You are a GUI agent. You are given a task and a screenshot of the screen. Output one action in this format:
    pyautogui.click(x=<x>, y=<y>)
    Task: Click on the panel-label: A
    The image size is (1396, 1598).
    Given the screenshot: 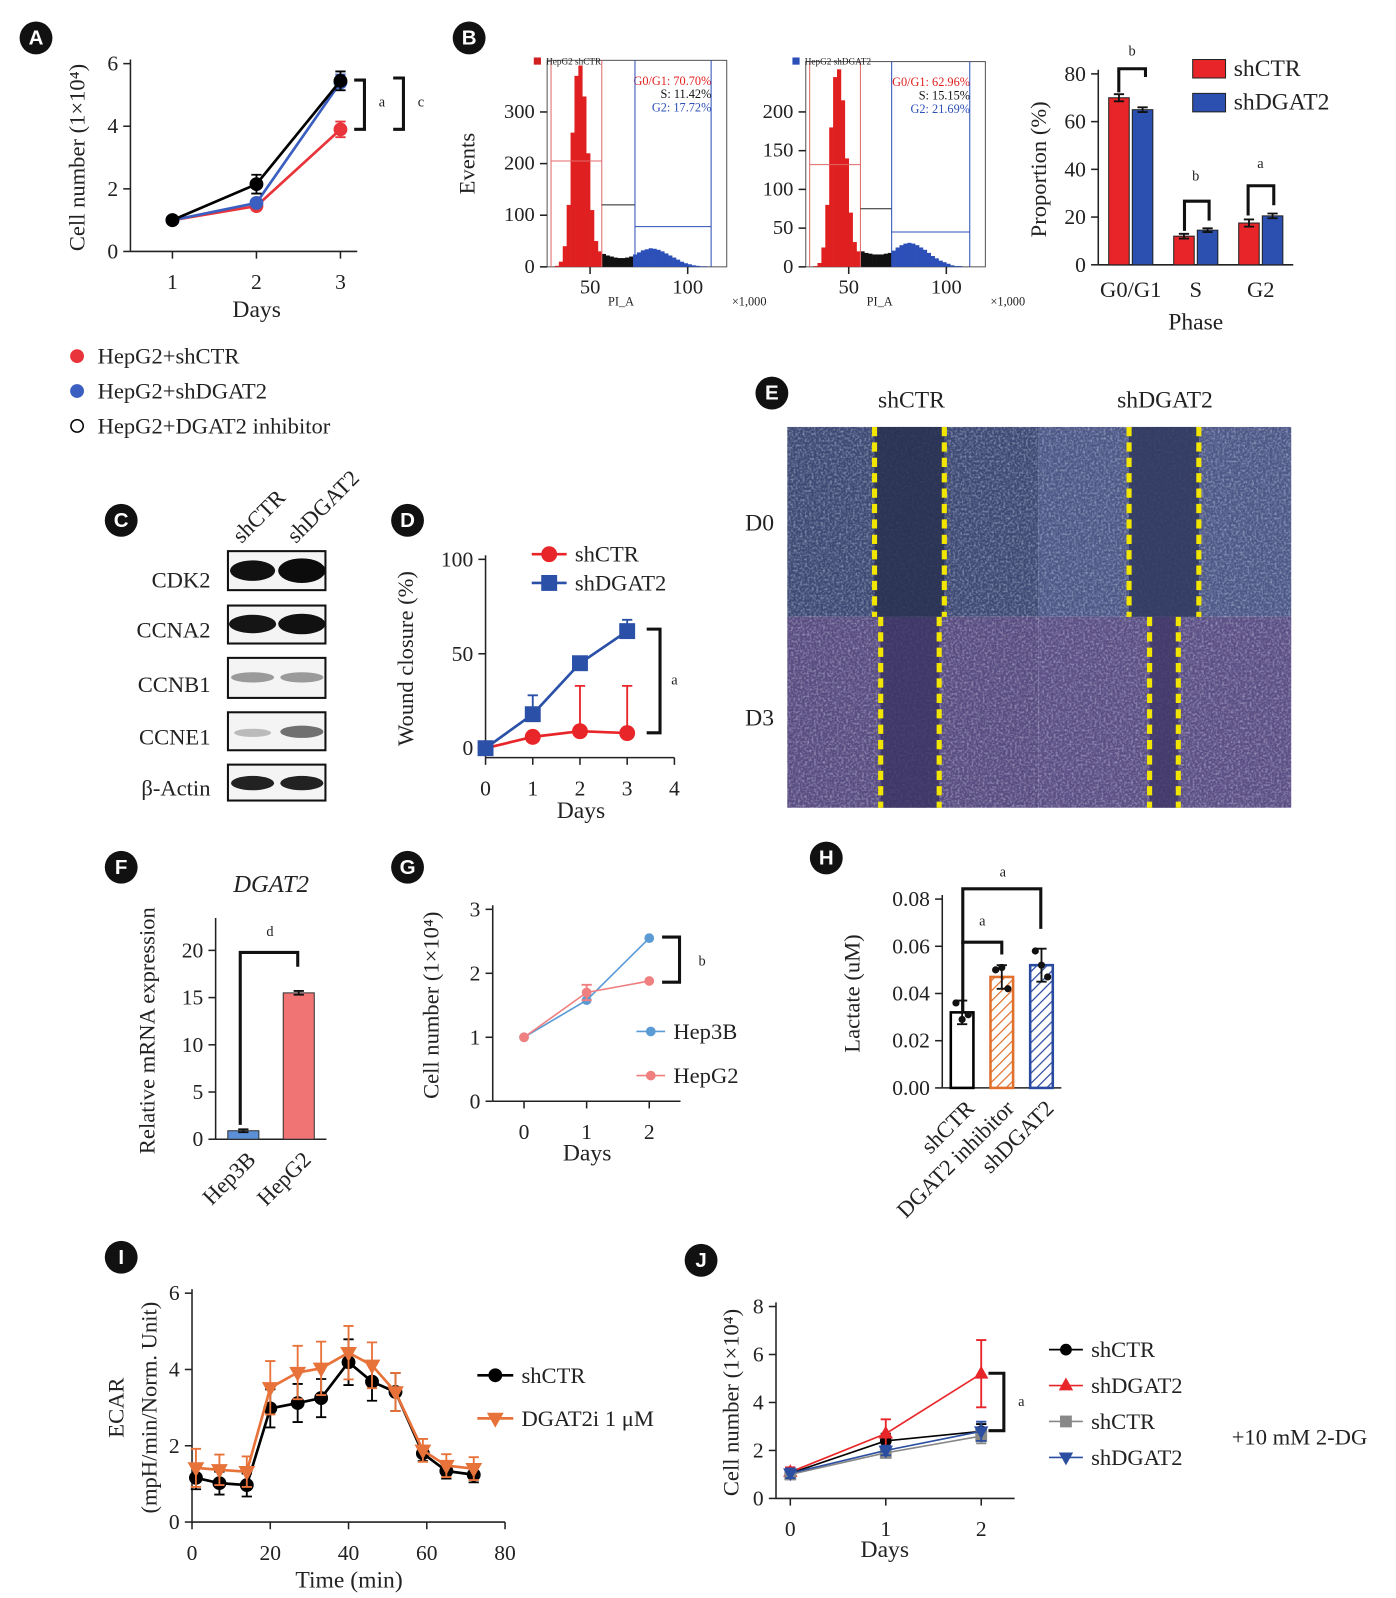 What is the action you would take?
    pyautogui.click(x=36, y=37)
    